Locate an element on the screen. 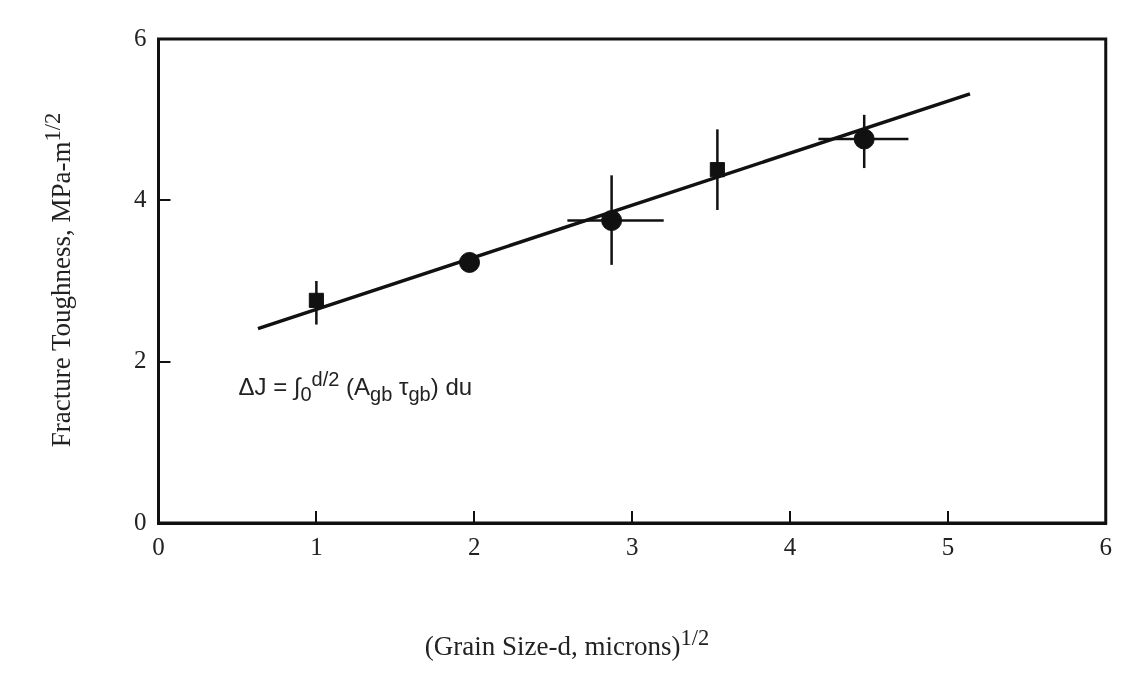 This screenshot has width=1134, height=675. x-tick-label: 3 is located at coordinates (632, 546).